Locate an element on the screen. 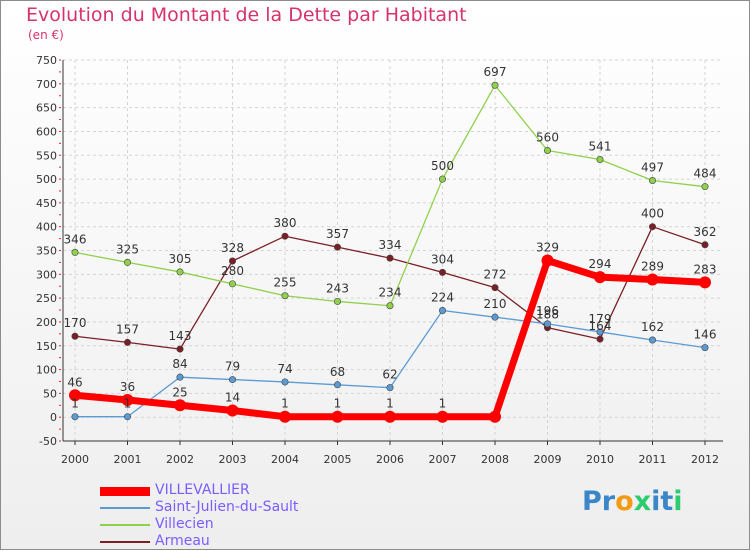 This screenshot has height=551, width=750. x-tick-label: 2000 is located at coordinates (75, 459).